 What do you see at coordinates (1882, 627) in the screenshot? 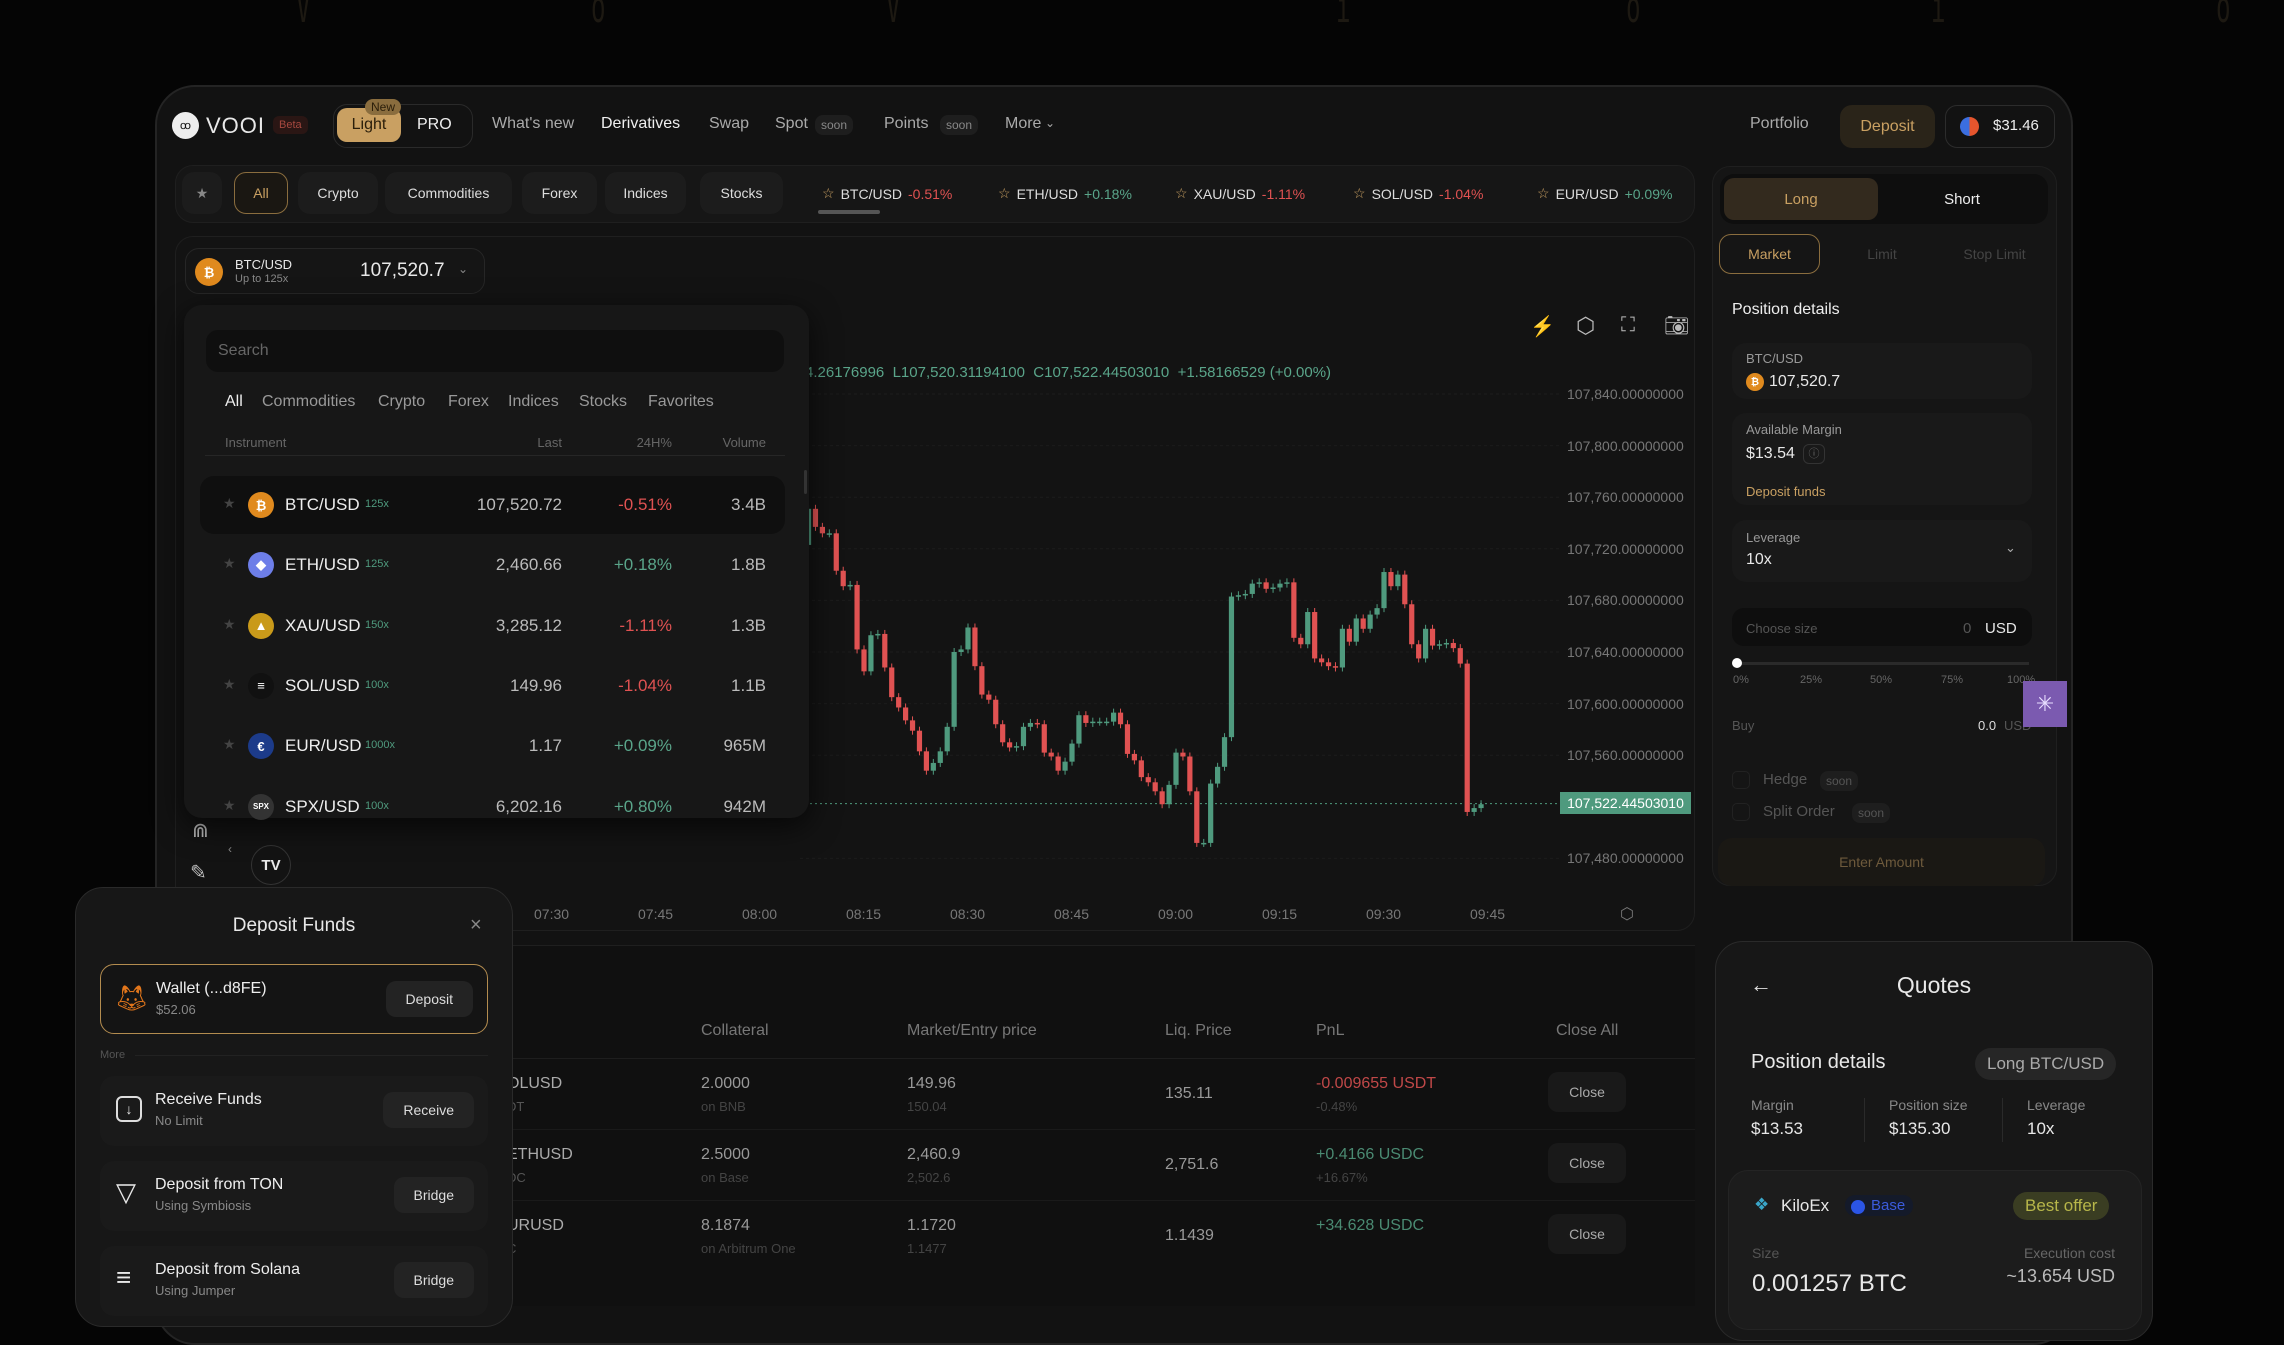
I see `size-input` at bounding box center [1882, 627].